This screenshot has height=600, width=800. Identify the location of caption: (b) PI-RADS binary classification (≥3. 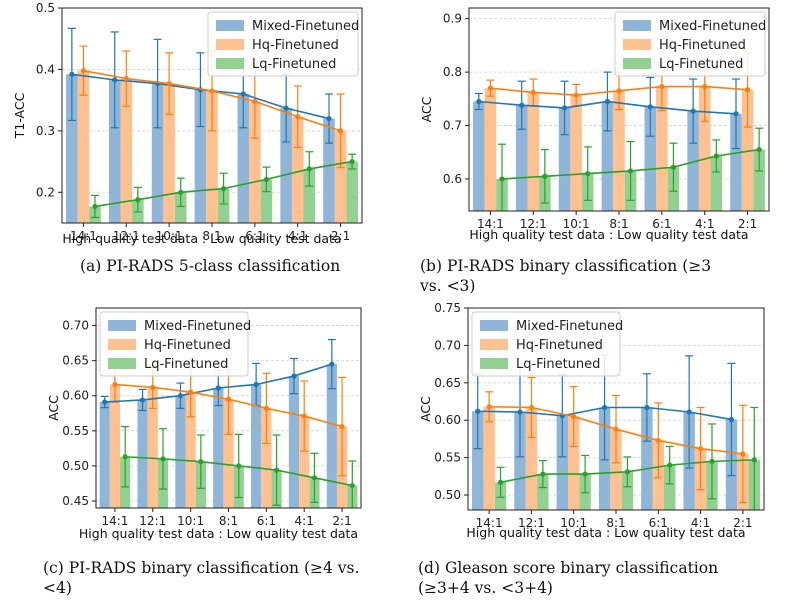
(565, 266).